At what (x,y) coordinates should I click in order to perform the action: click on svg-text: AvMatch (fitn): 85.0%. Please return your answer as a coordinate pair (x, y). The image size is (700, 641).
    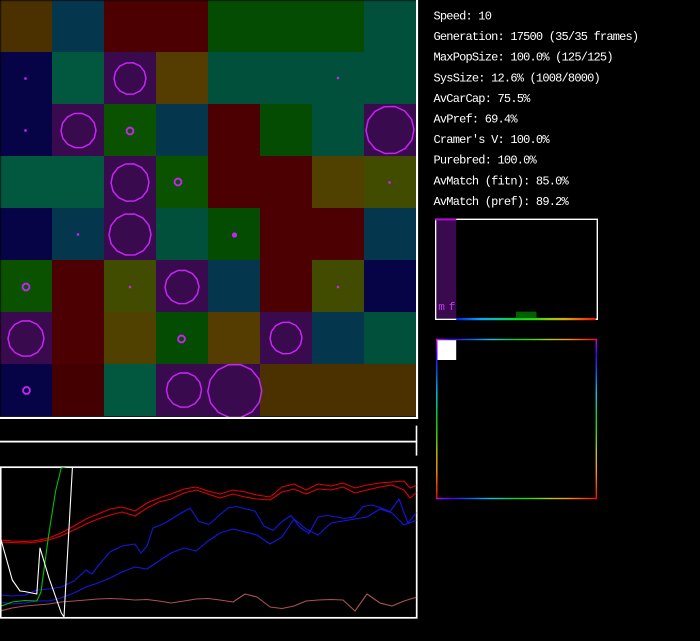
    Looking at the image, I should click on (502, 181).